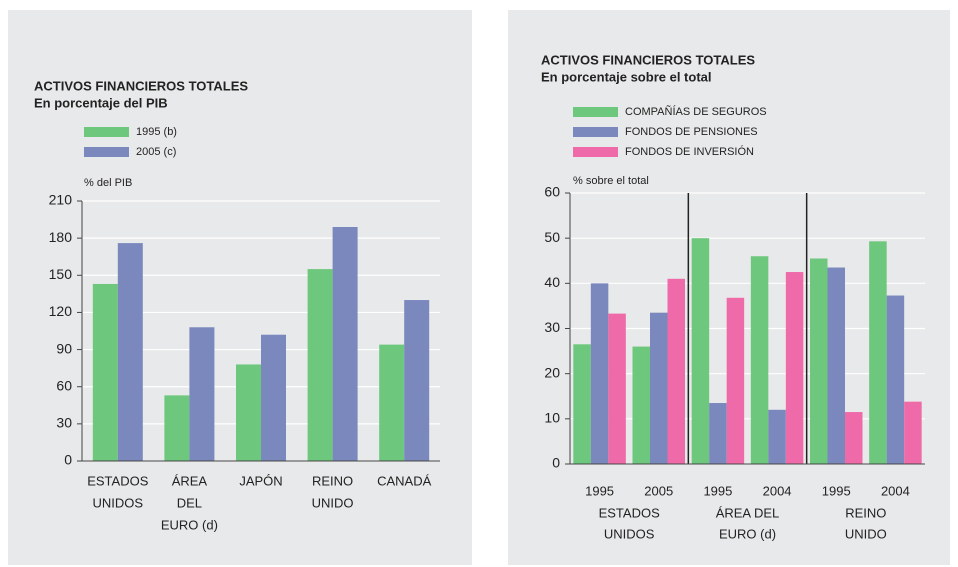 Image resolution: width=958 pixels, height=567 pixels. I want to click on x-tick-label: 2005, so click(658, 490).